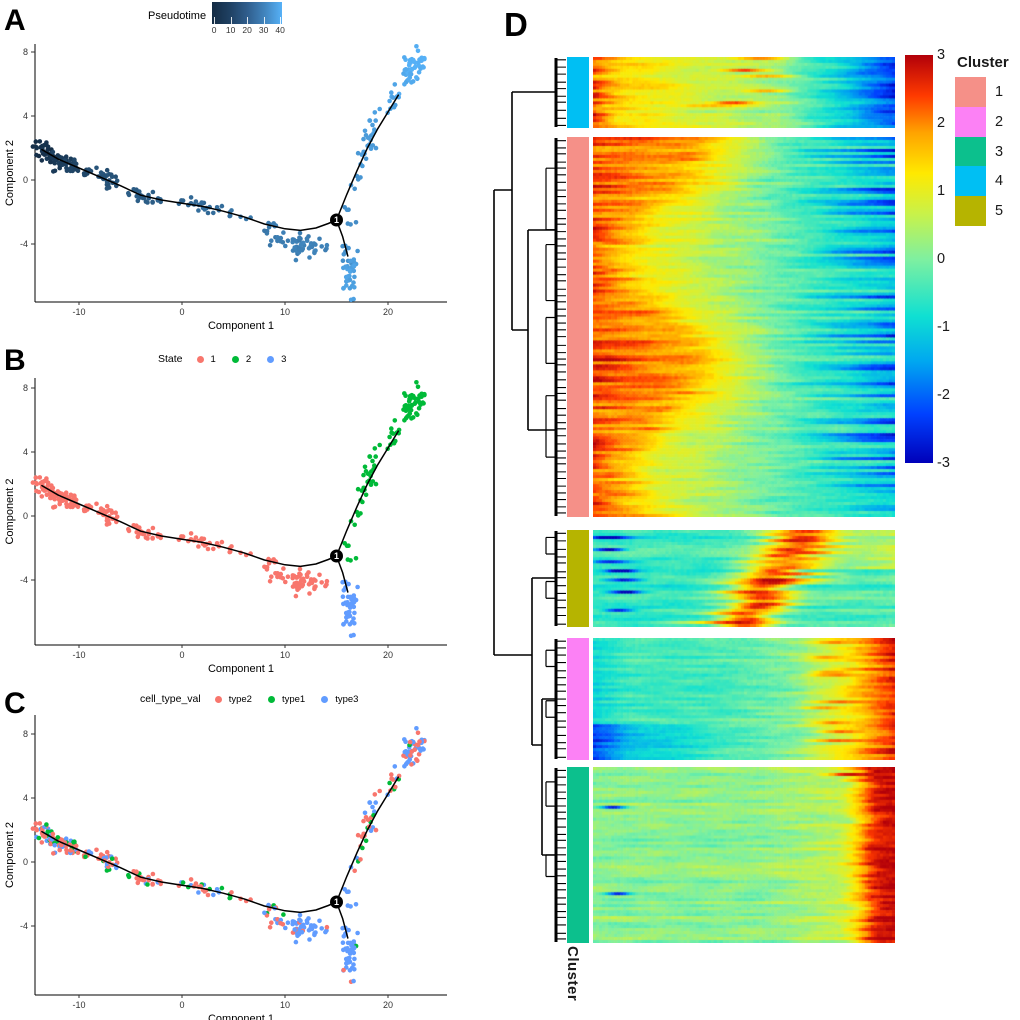  I want to click on state-legend-title: State, so click(170, 359).